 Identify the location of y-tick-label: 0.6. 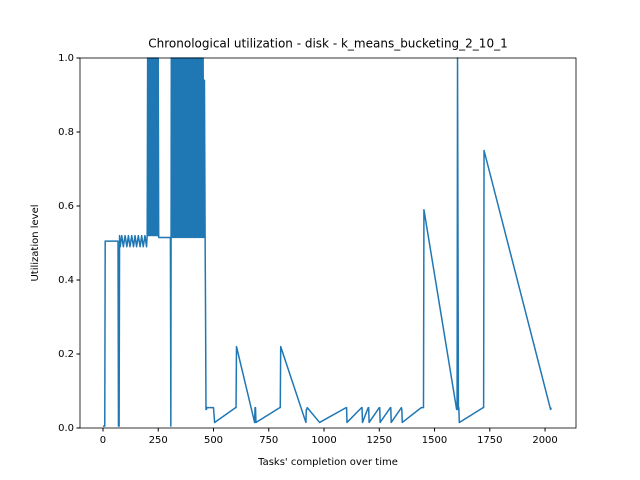
(66, 206).